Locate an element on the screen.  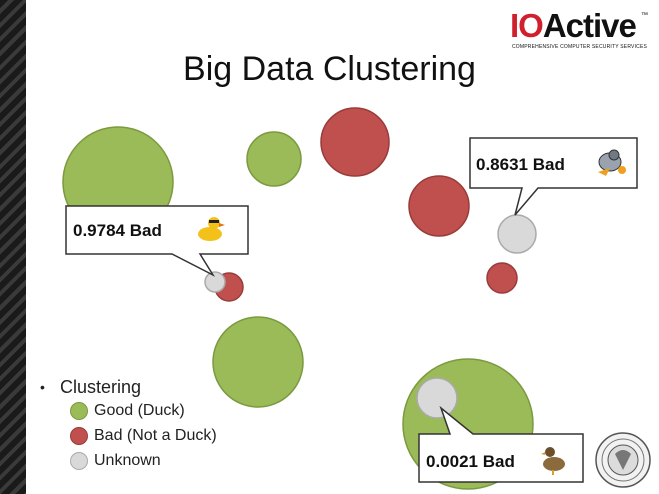
good-cluster-middle is located at coordinates (258, 362).